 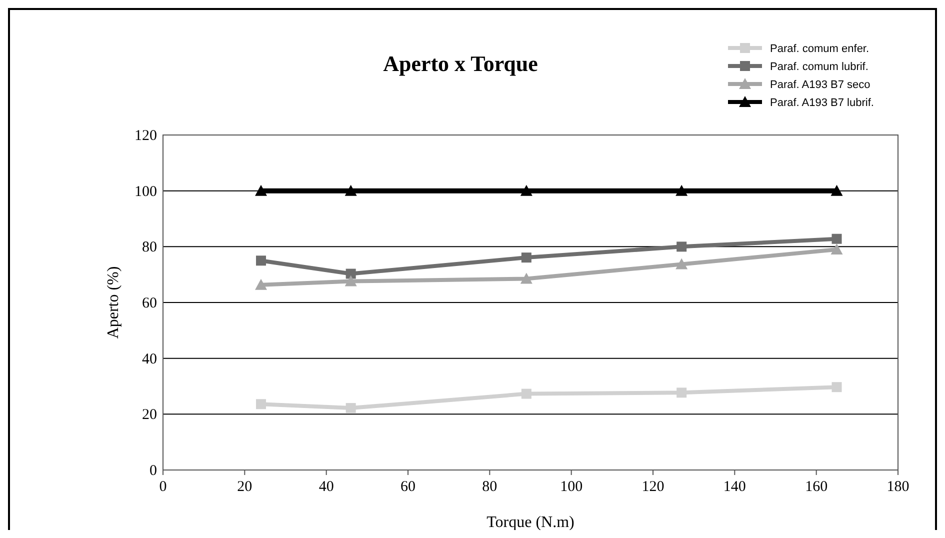 What do you see at coordinates (244, 487) in the screenshot?
I see `x-tick-label: 20` at bounding box center [244, 487].